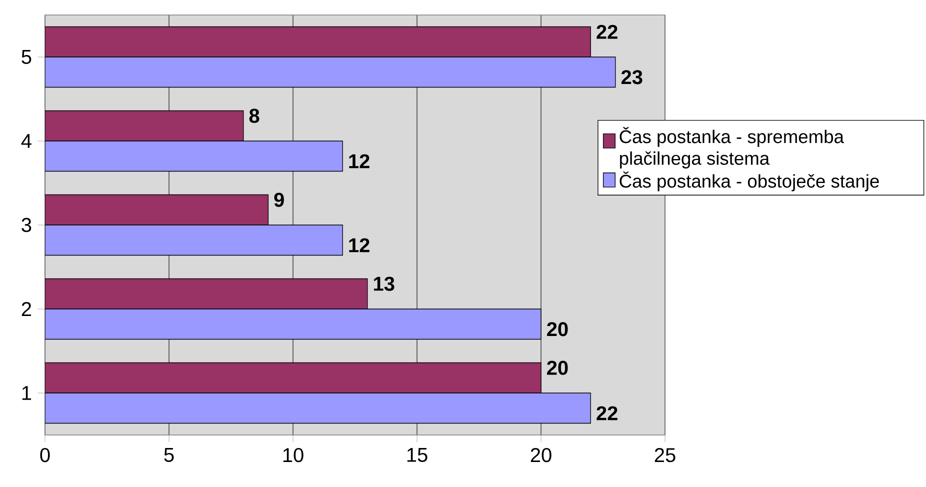 Image resolution: width=926 pixels, height=487 pixels. What do you see at coordinates (27, 57) in the screenshot?
I see `y-tick-label: 5` at bounding box center [27, 57].